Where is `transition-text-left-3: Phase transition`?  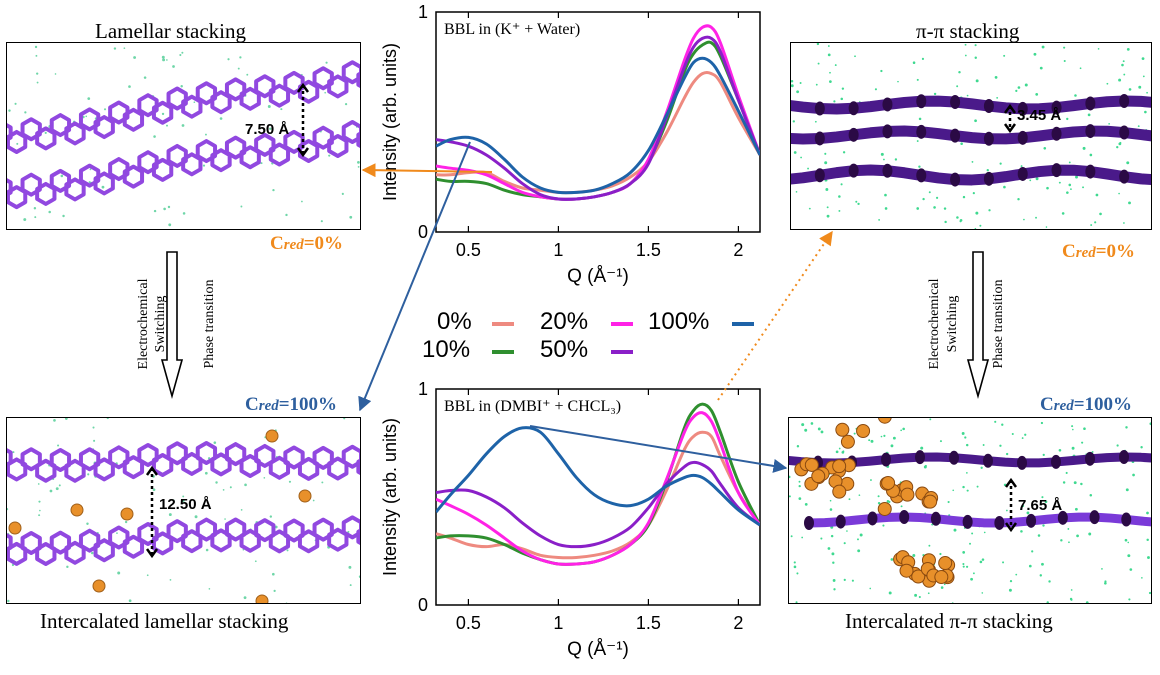 transition-text-left-3: Phase transition is located at coordinates (209, 324).